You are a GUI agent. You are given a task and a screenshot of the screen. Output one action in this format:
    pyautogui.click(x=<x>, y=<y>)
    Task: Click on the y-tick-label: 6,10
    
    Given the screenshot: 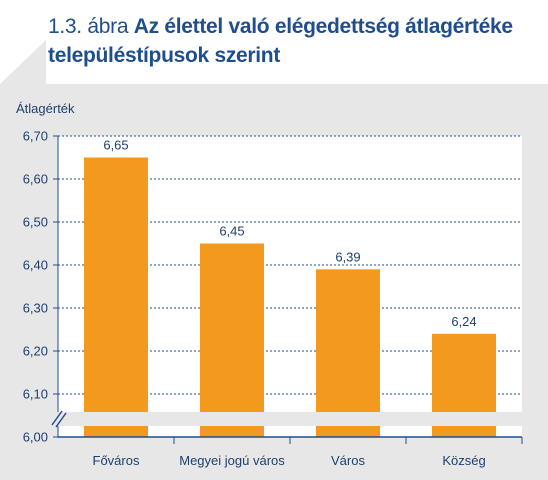 What is the action you would take?
    pyautogui.click(x=35, y=394)
    